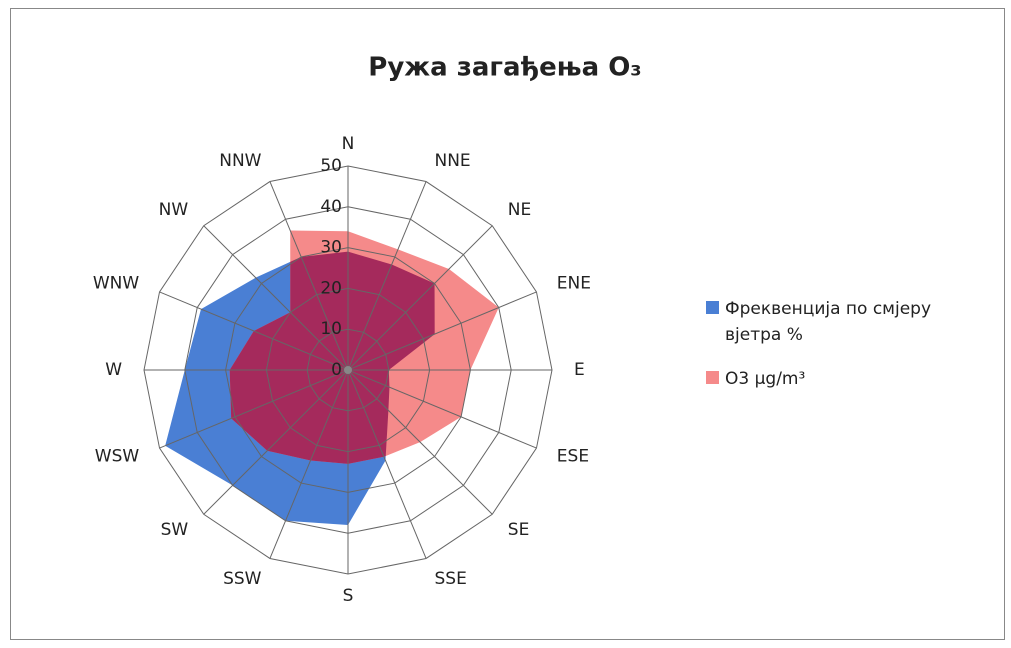  What do you see at coordinates (242, 579) in the screenshot?
I see `axis-label: SSW` at bounding box center [242, 579].